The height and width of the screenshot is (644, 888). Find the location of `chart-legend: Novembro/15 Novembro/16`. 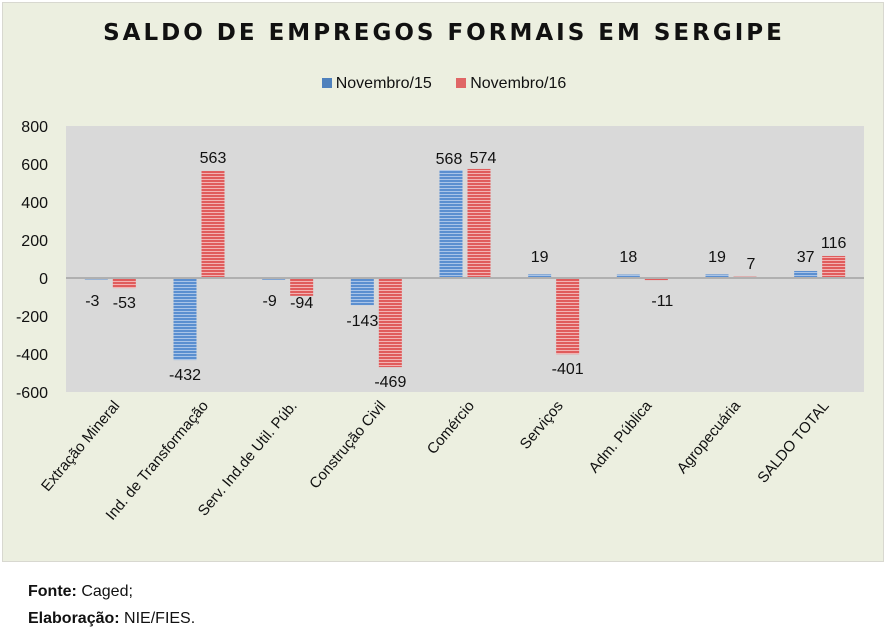

chart-legend: Novembro/15 Novembro/16 is located at coordinates (444, 84).